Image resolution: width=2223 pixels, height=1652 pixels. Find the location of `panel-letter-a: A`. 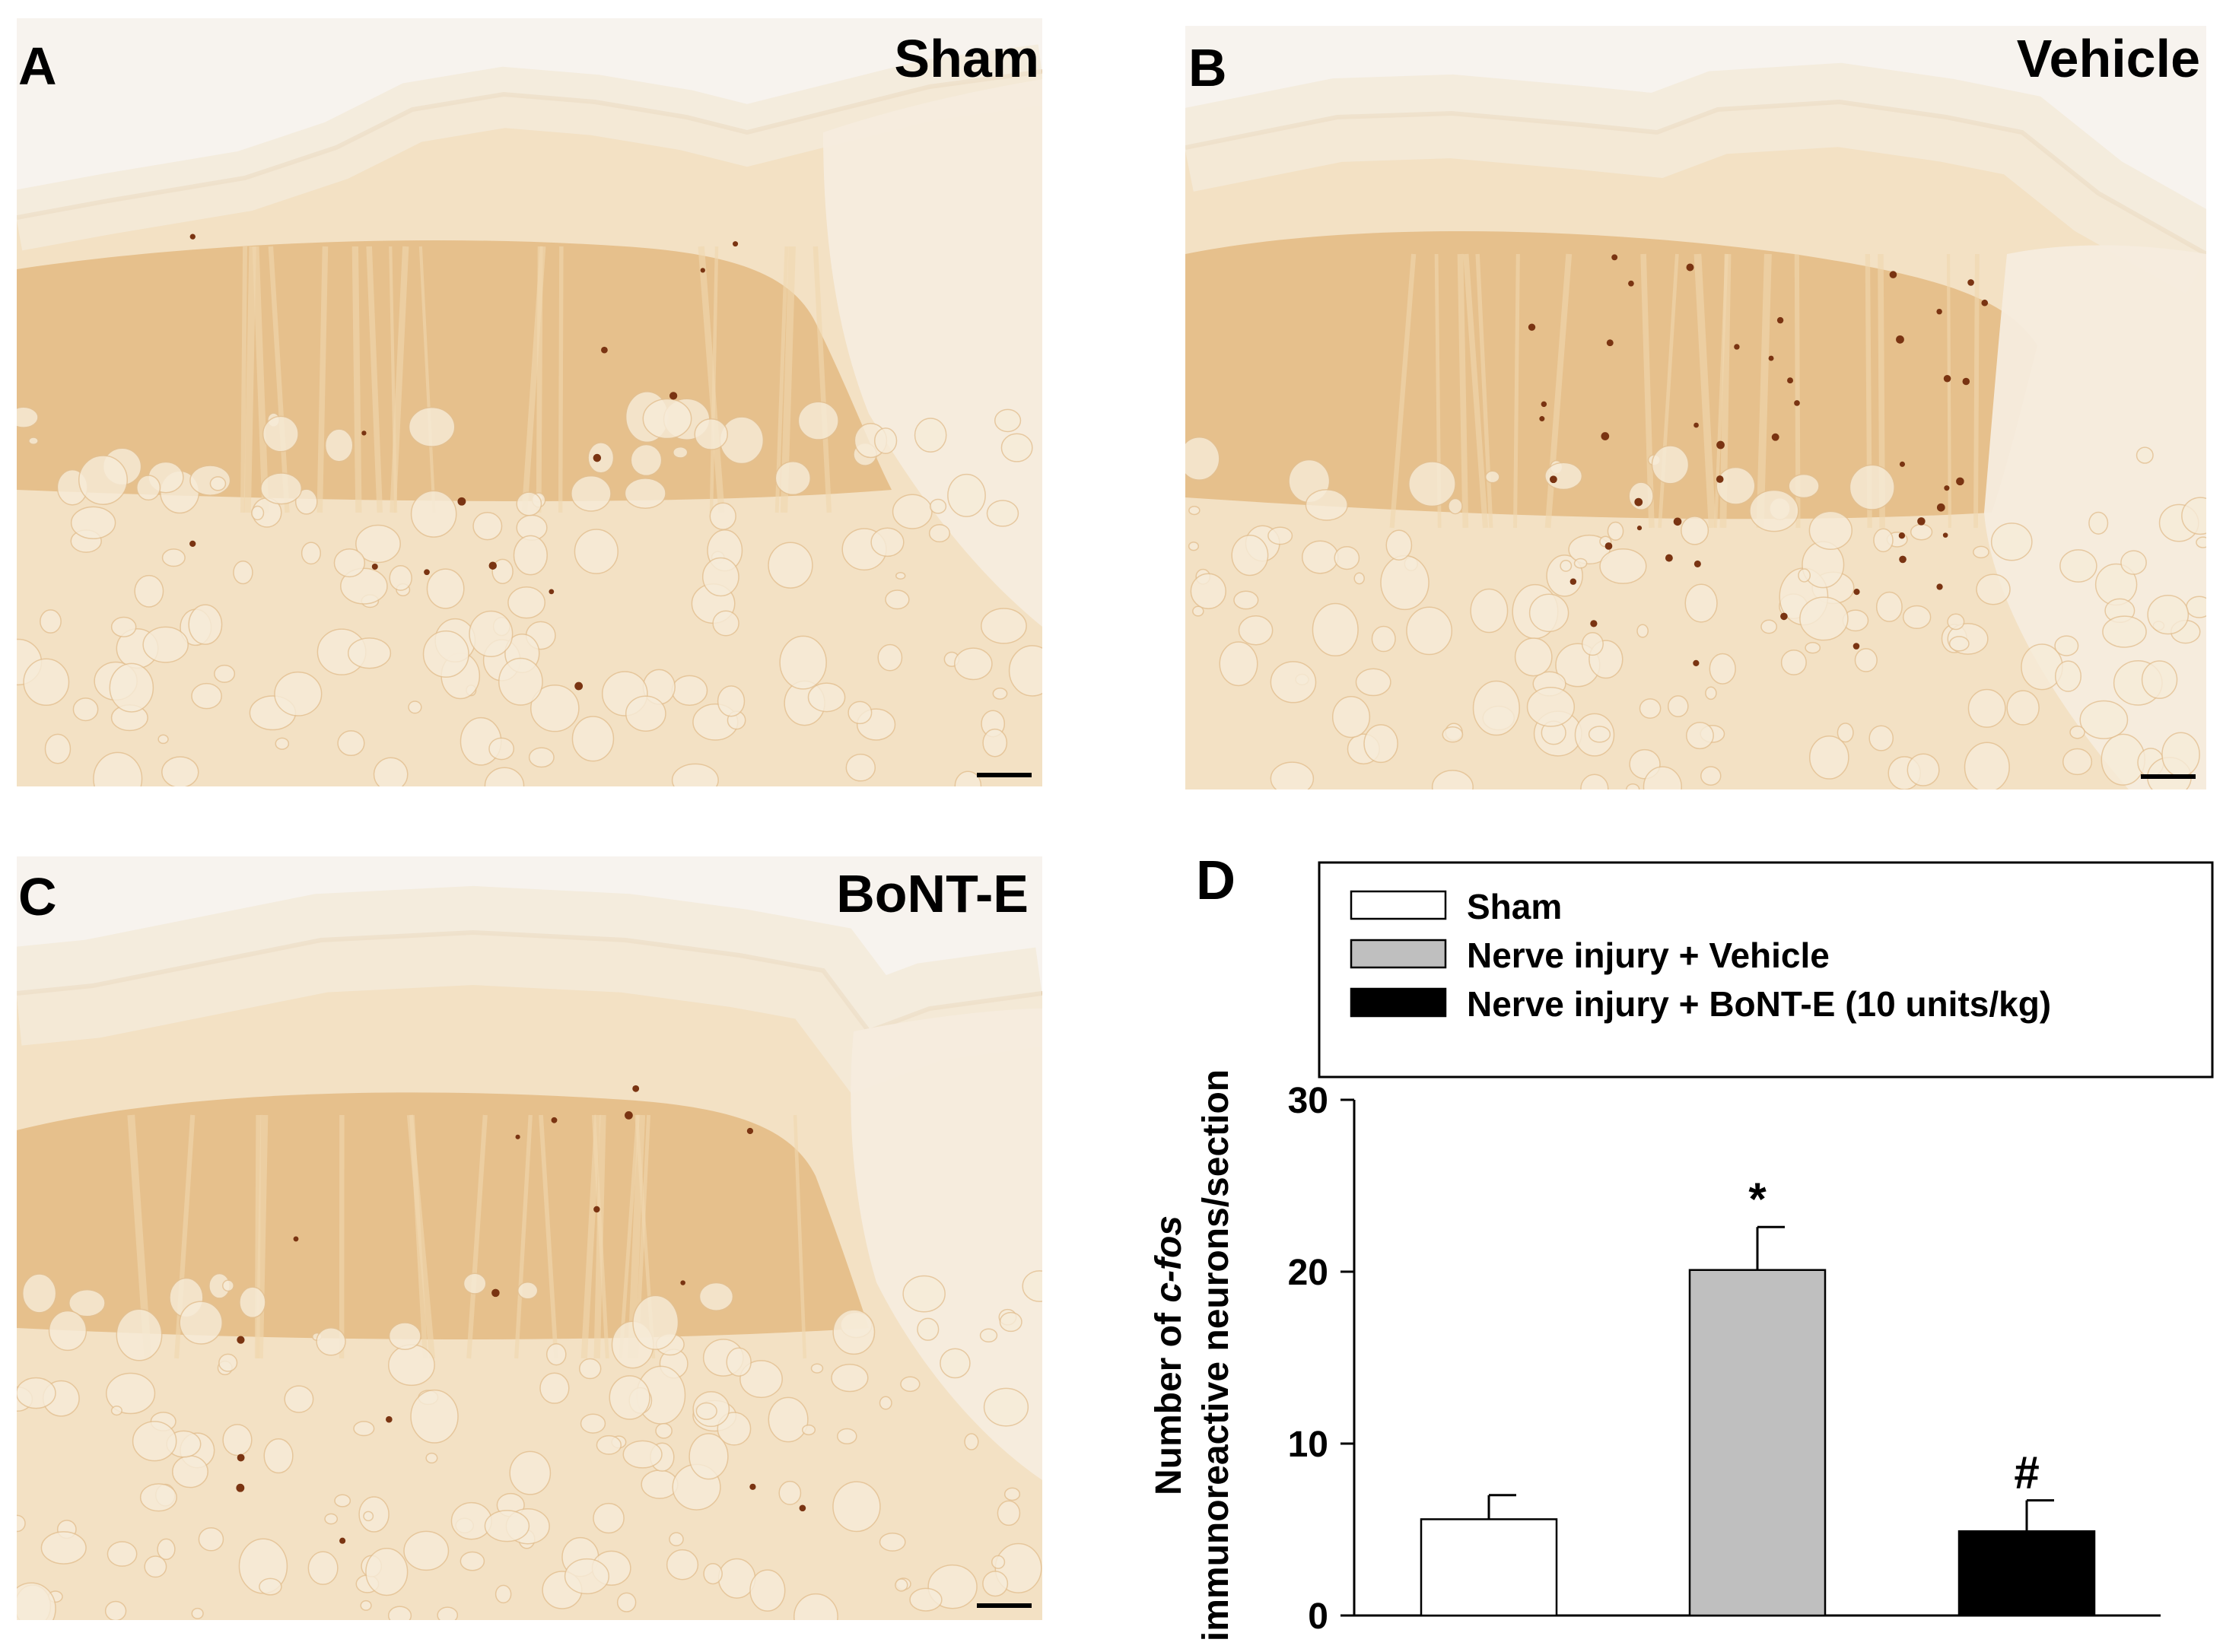

panel-letter-a: A is located at coordinates (37, 66).